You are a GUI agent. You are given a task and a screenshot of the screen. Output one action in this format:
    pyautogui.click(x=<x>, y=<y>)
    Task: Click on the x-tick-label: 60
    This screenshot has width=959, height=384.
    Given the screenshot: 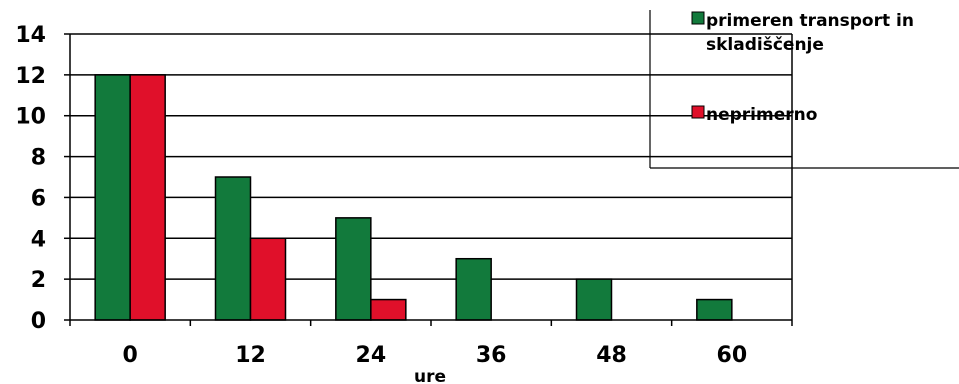 What is the action you would take?
    pyautogui.click(x=732, y=355)
    